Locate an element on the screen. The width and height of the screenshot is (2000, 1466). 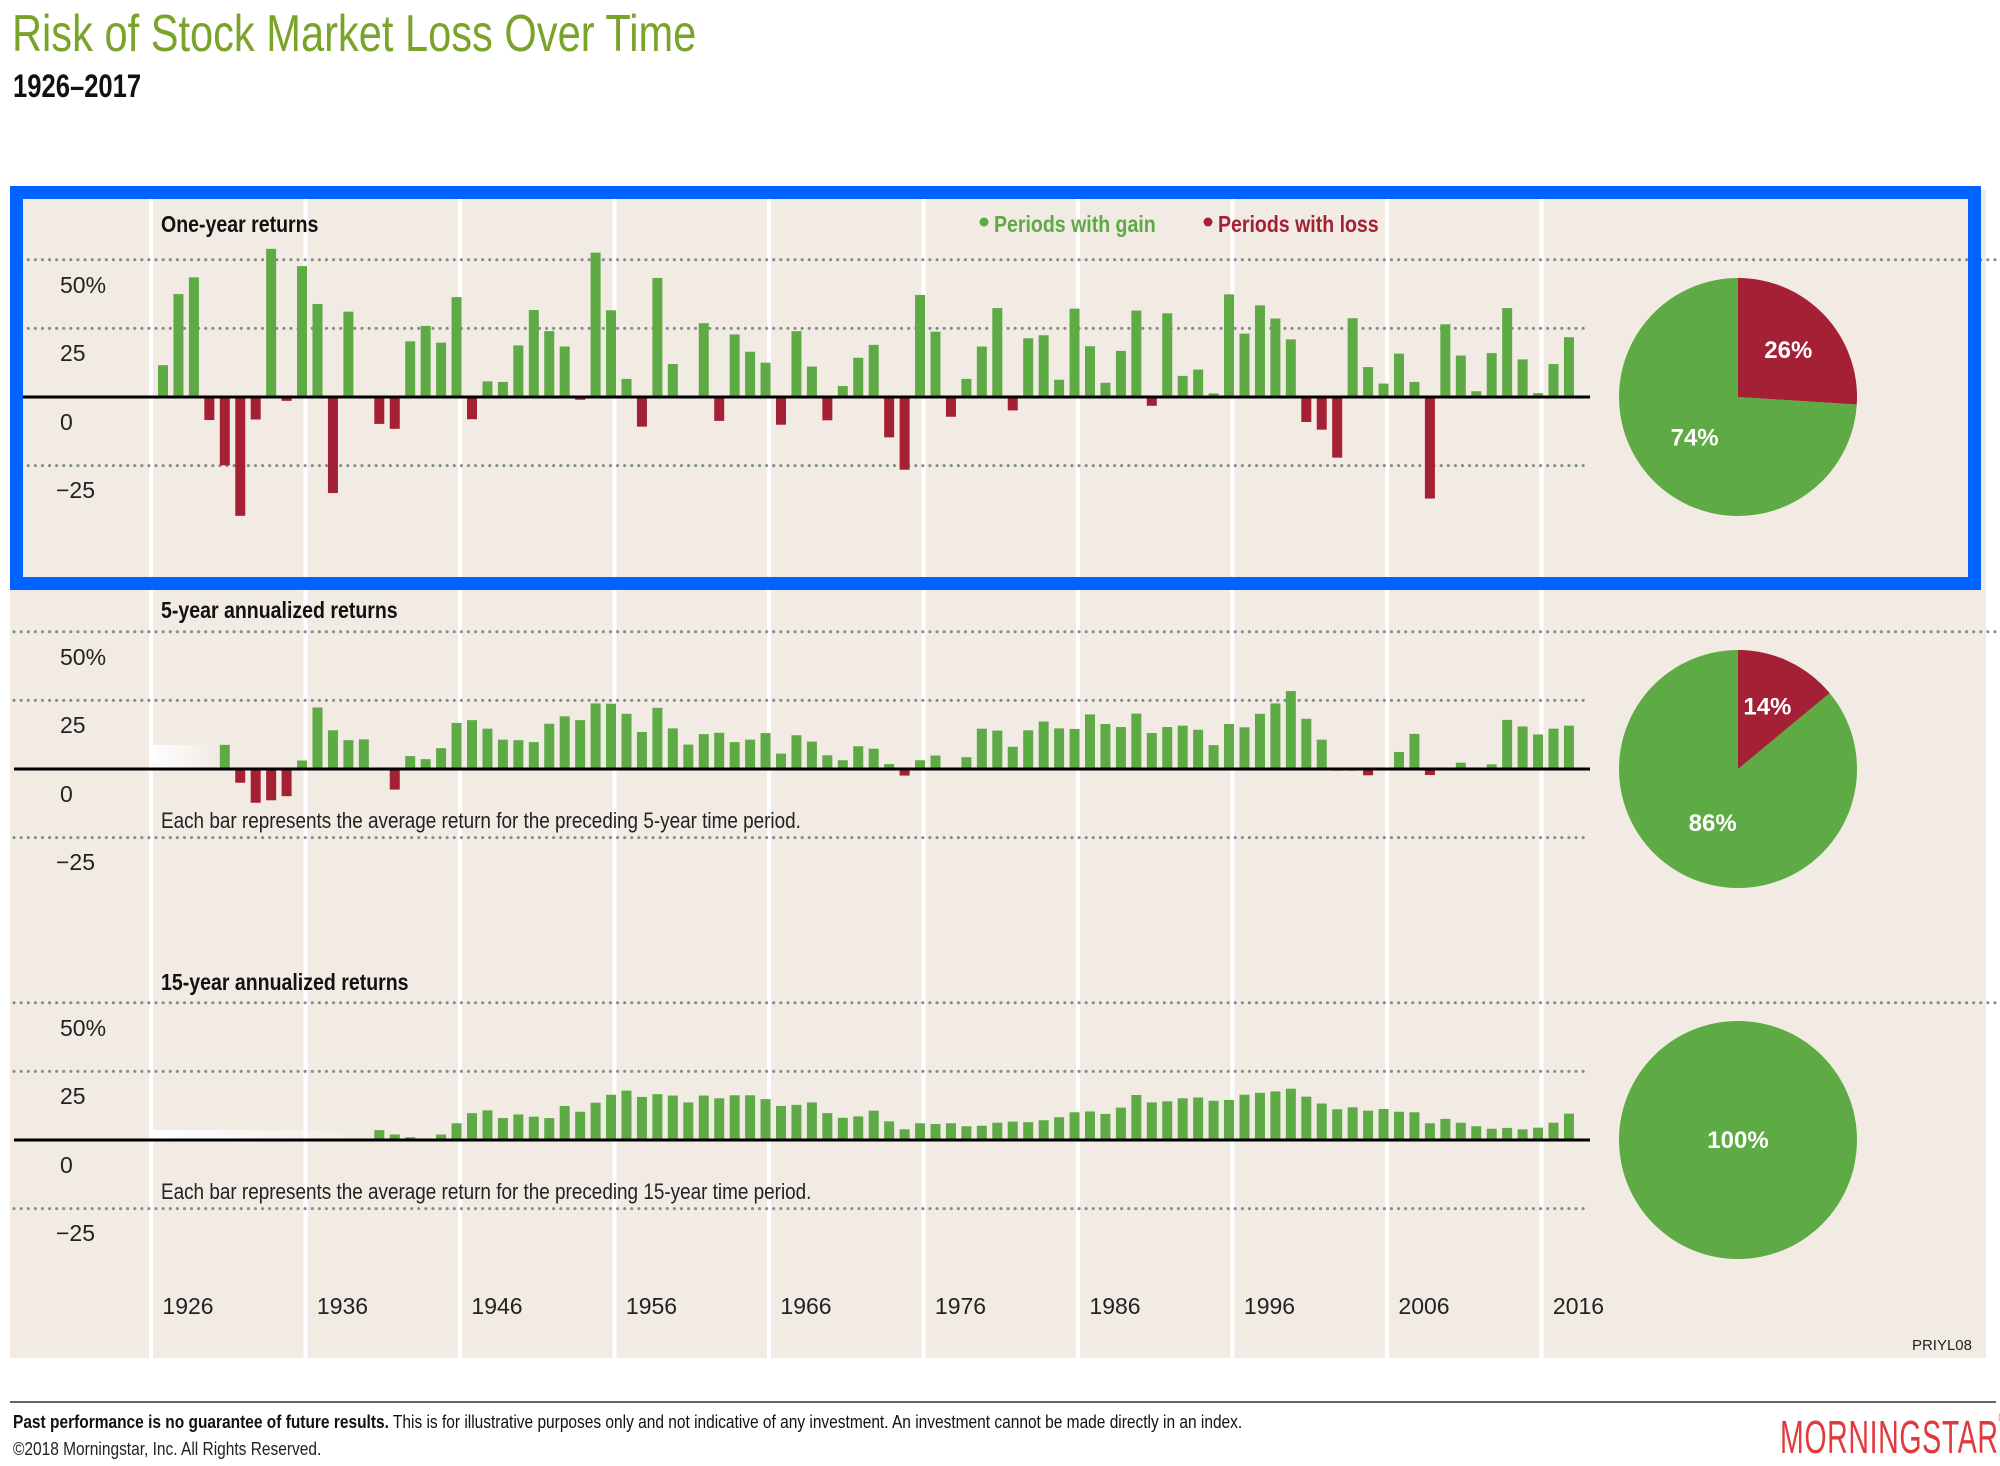
bar-1975 is located at coordinates (920, 1131).